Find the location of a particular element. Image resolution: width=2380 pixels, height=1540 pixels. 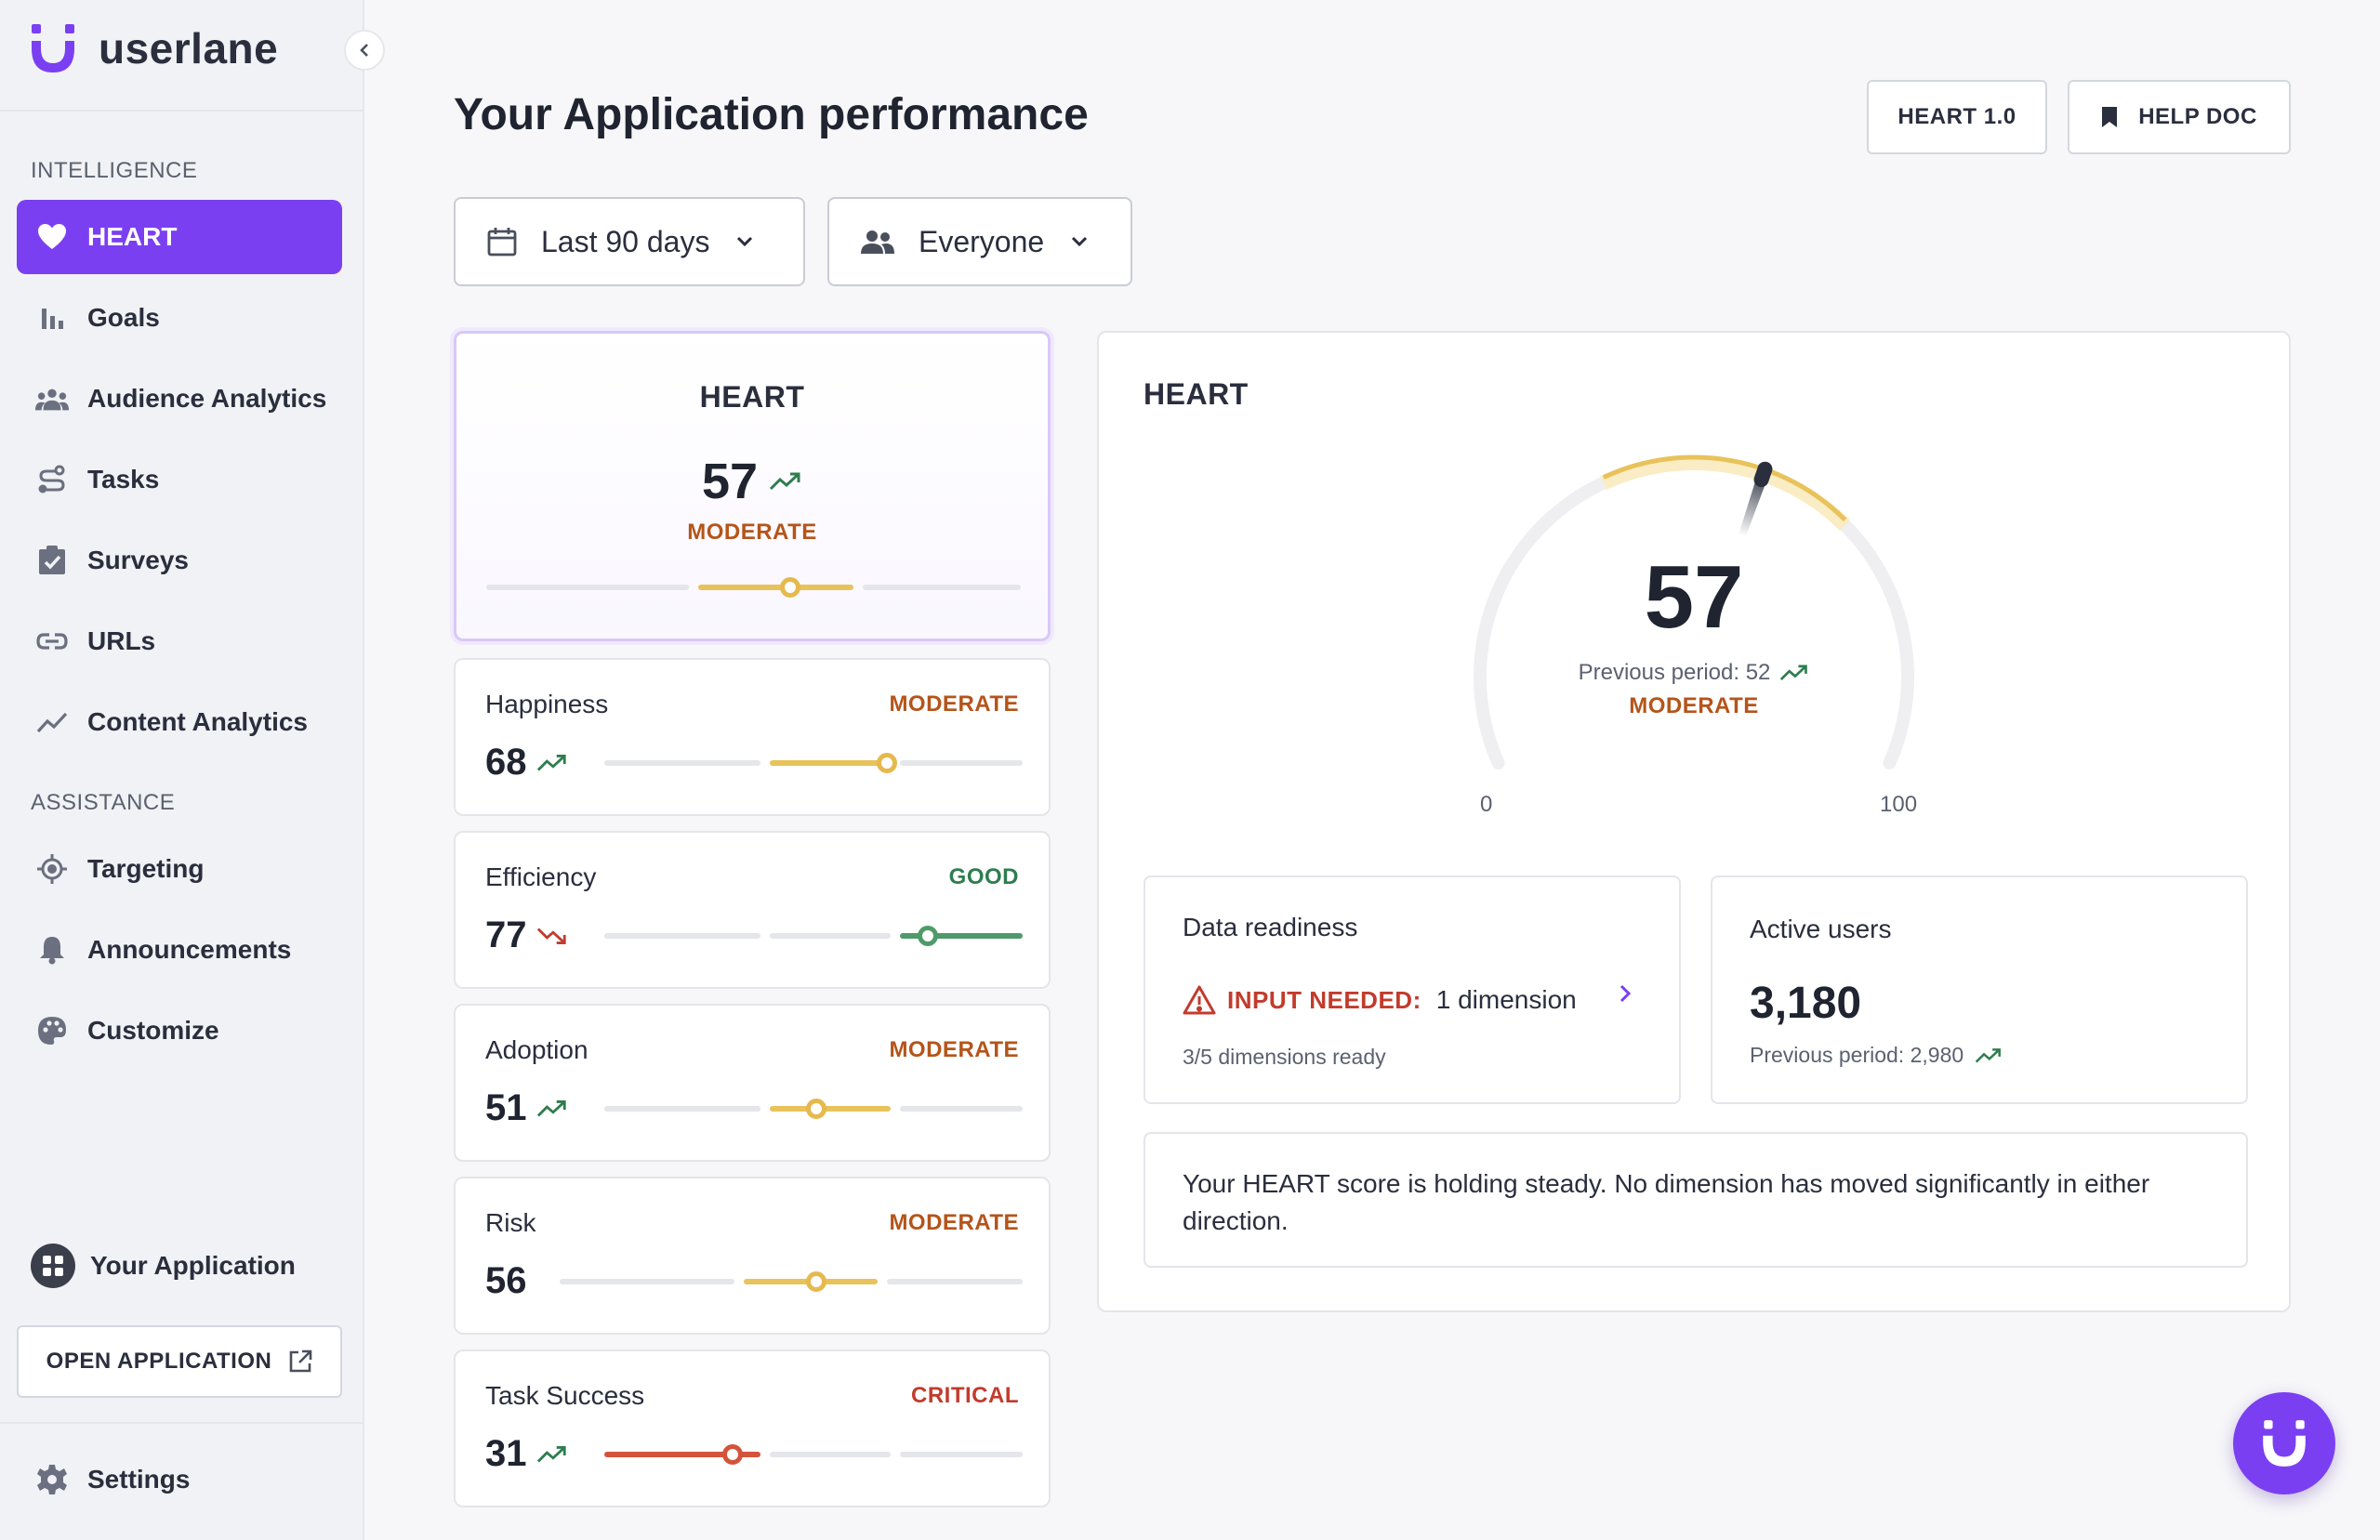

bar-chart-icon is located at coordinates (52, 318).